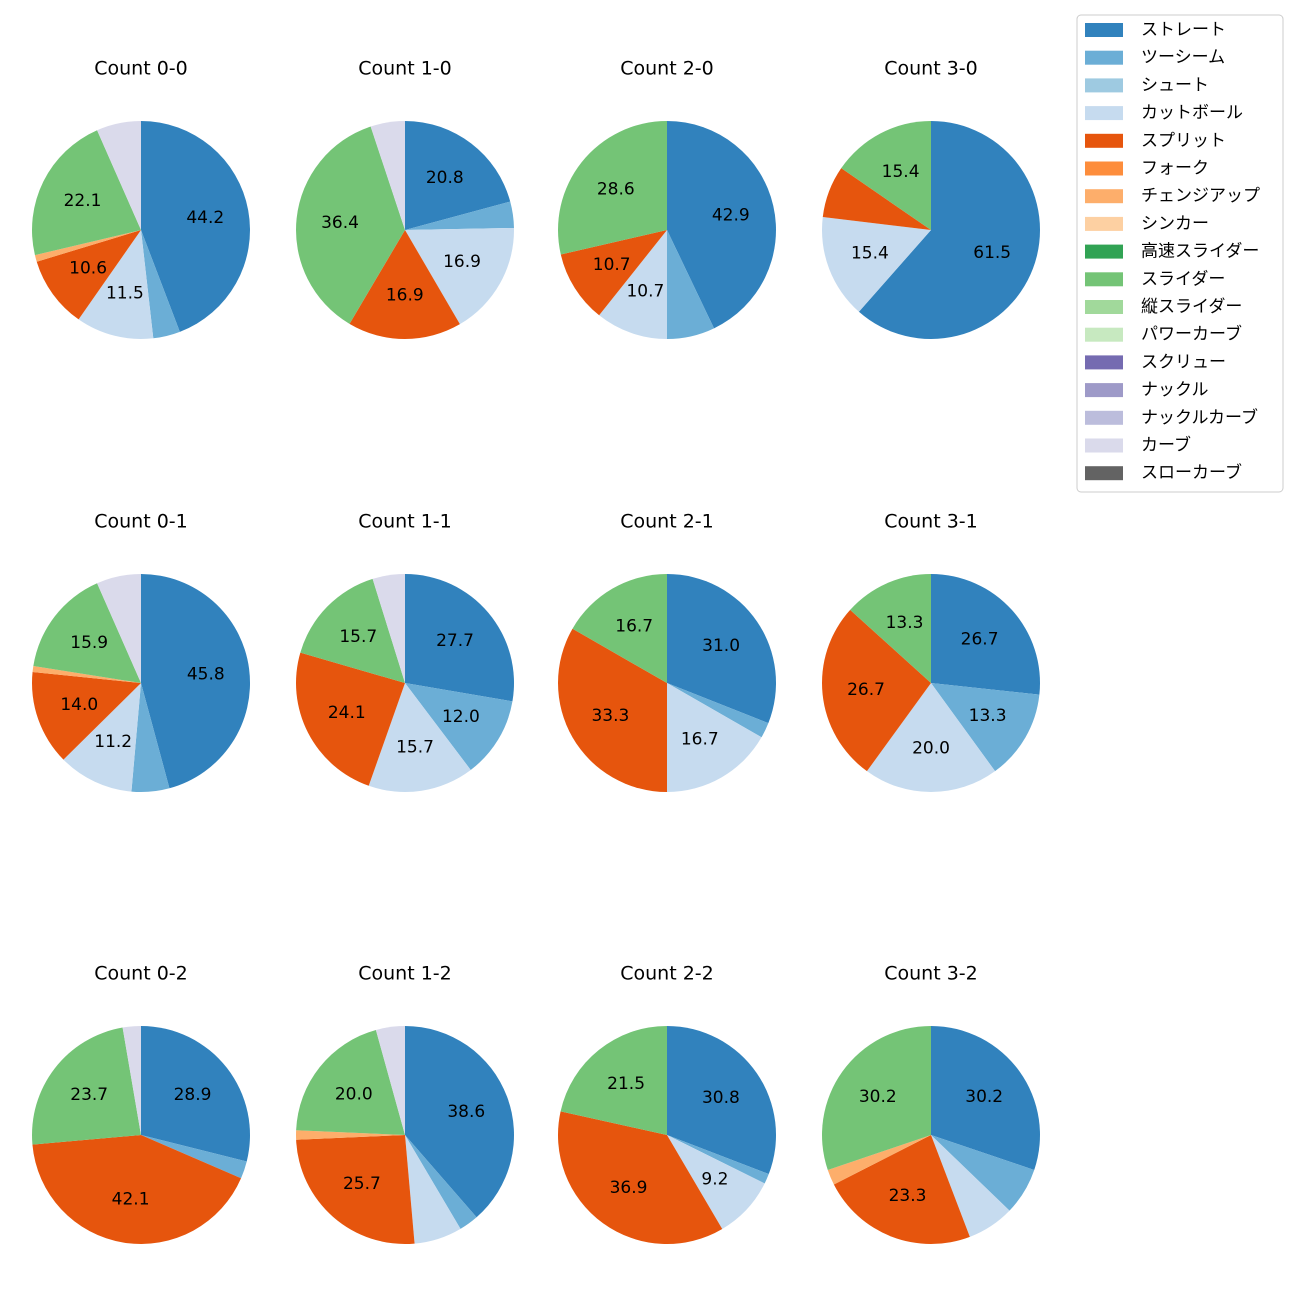 The image size is (1300, 1300). Describe the element at coordinates (1192, 113) in the screenshot. I see `legend-label: カットボール` at that location.